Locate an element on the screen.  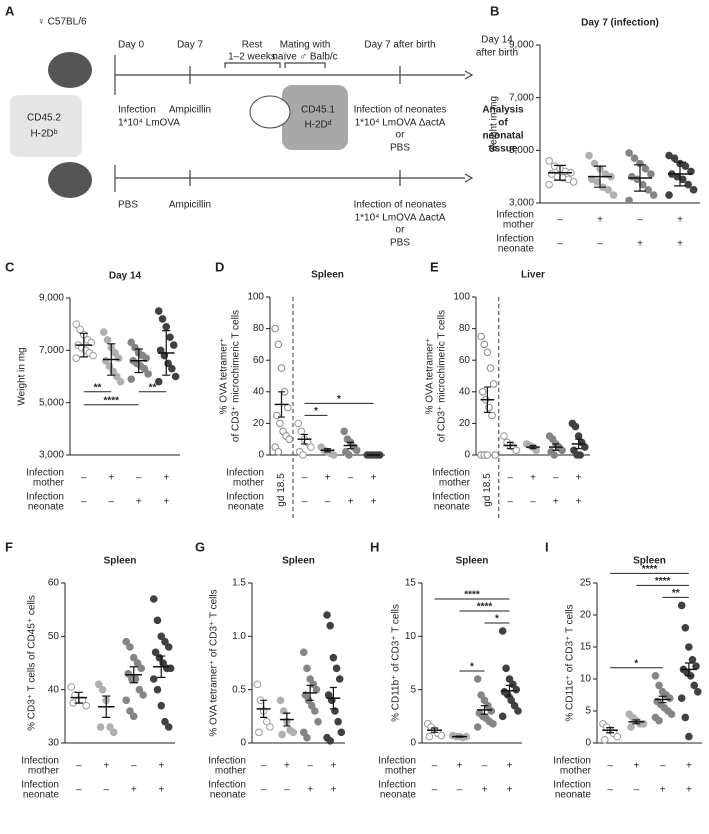
y-tick-label: 5,000 is located at coordinates (51, 402).